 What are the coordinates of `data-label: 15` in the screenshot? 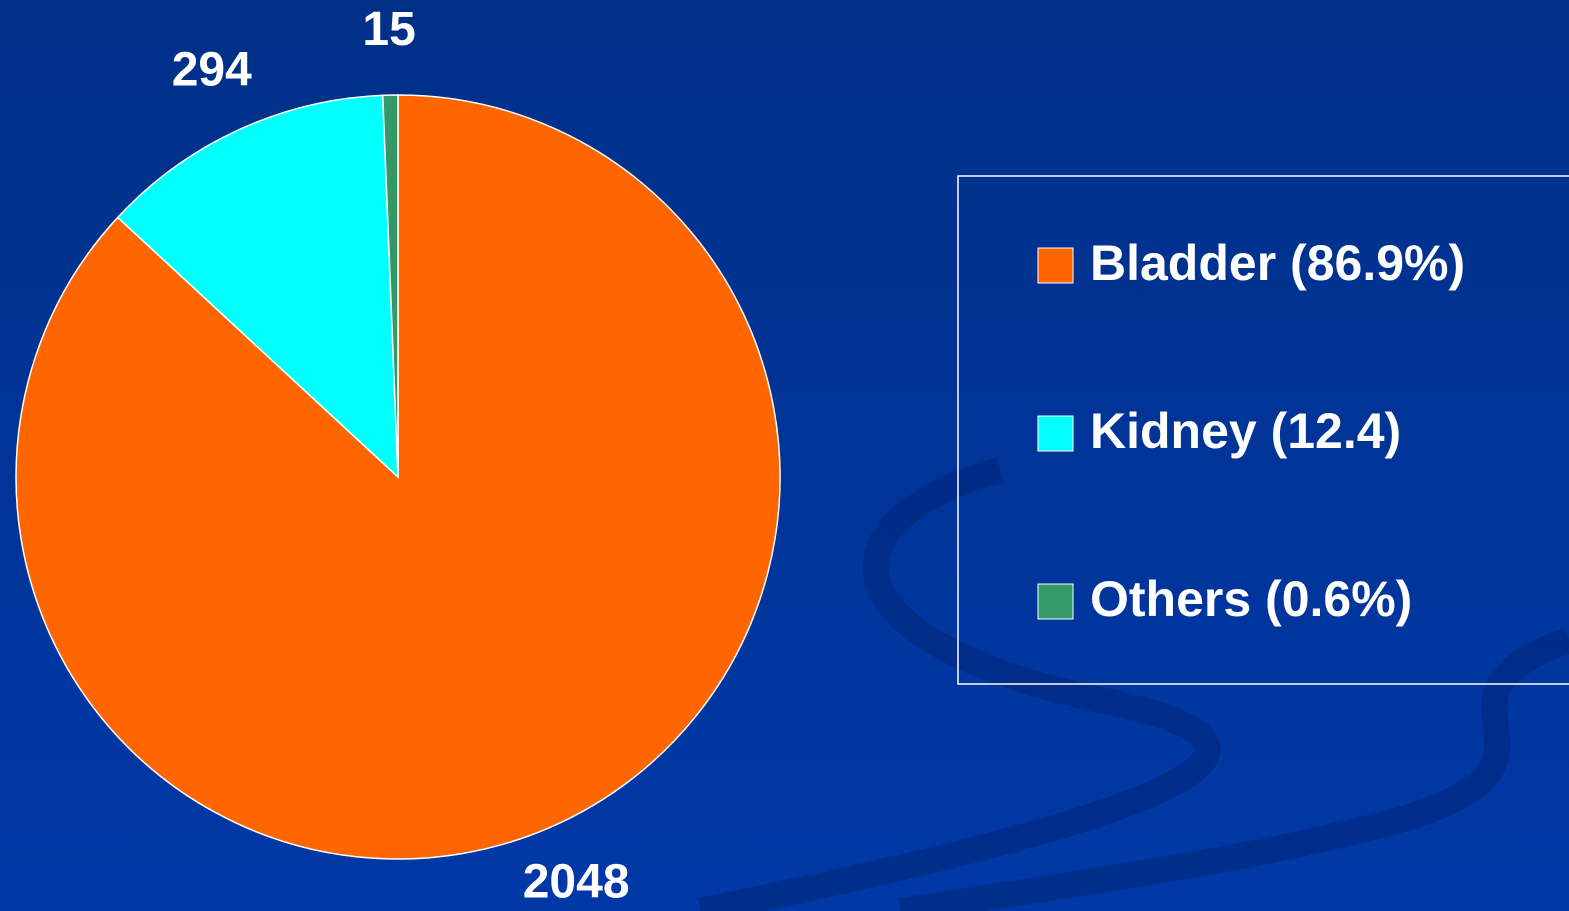 It's located at (388, 29).